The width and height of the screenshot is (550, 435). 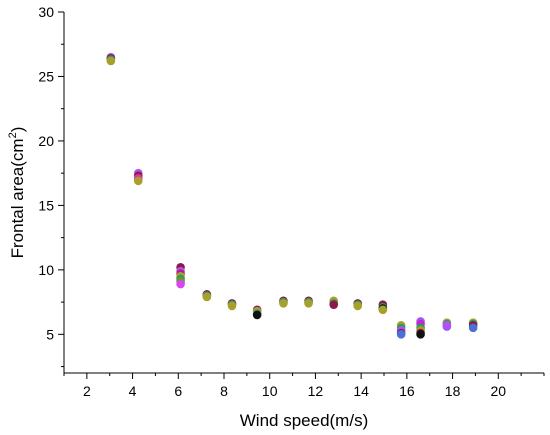 What do you see at coordinates (46, 205) in the screenshot?
I see `y-tick-label: 15` at bounding box center [46, 205].